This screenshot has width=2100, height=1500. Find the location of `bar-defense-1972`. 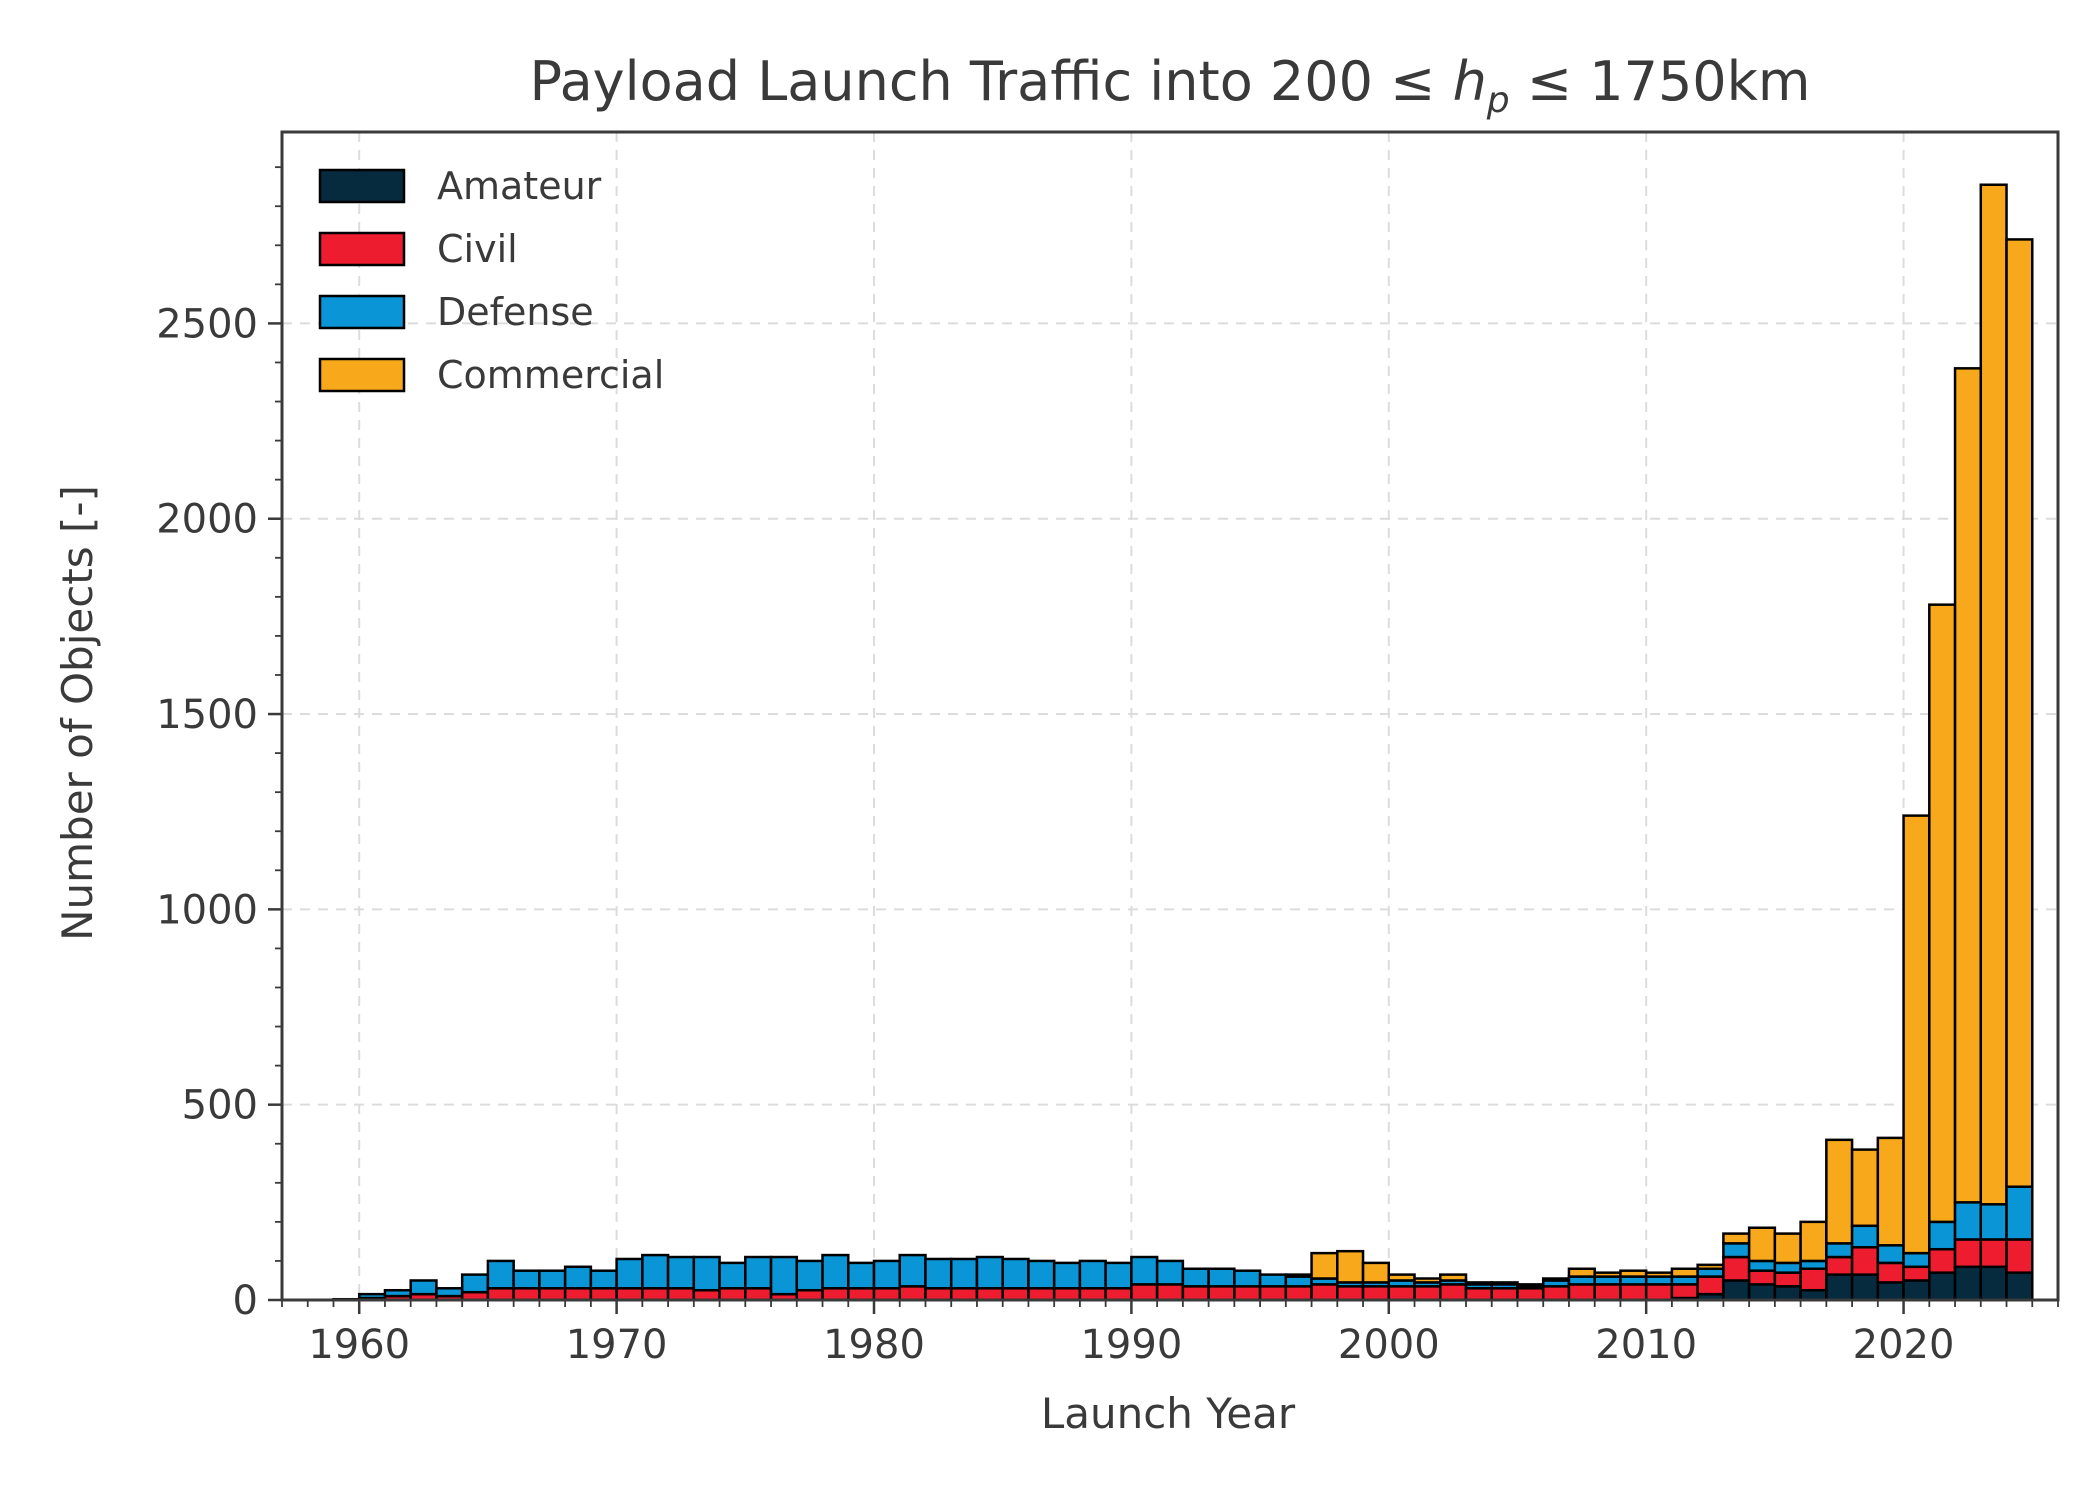

bar-defense-1972 is located at coordinates (681, 1272).